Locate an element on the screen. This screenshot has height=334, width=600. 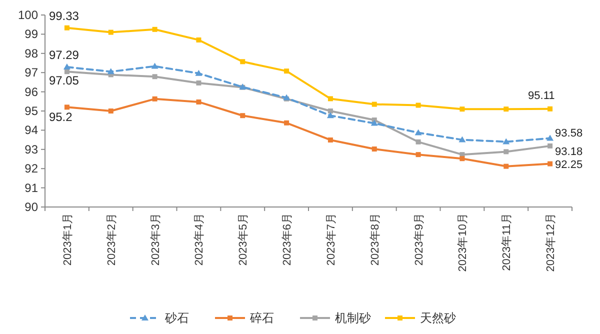
x-tick-label: 2023年4月 is located at coordinates (200, 239).